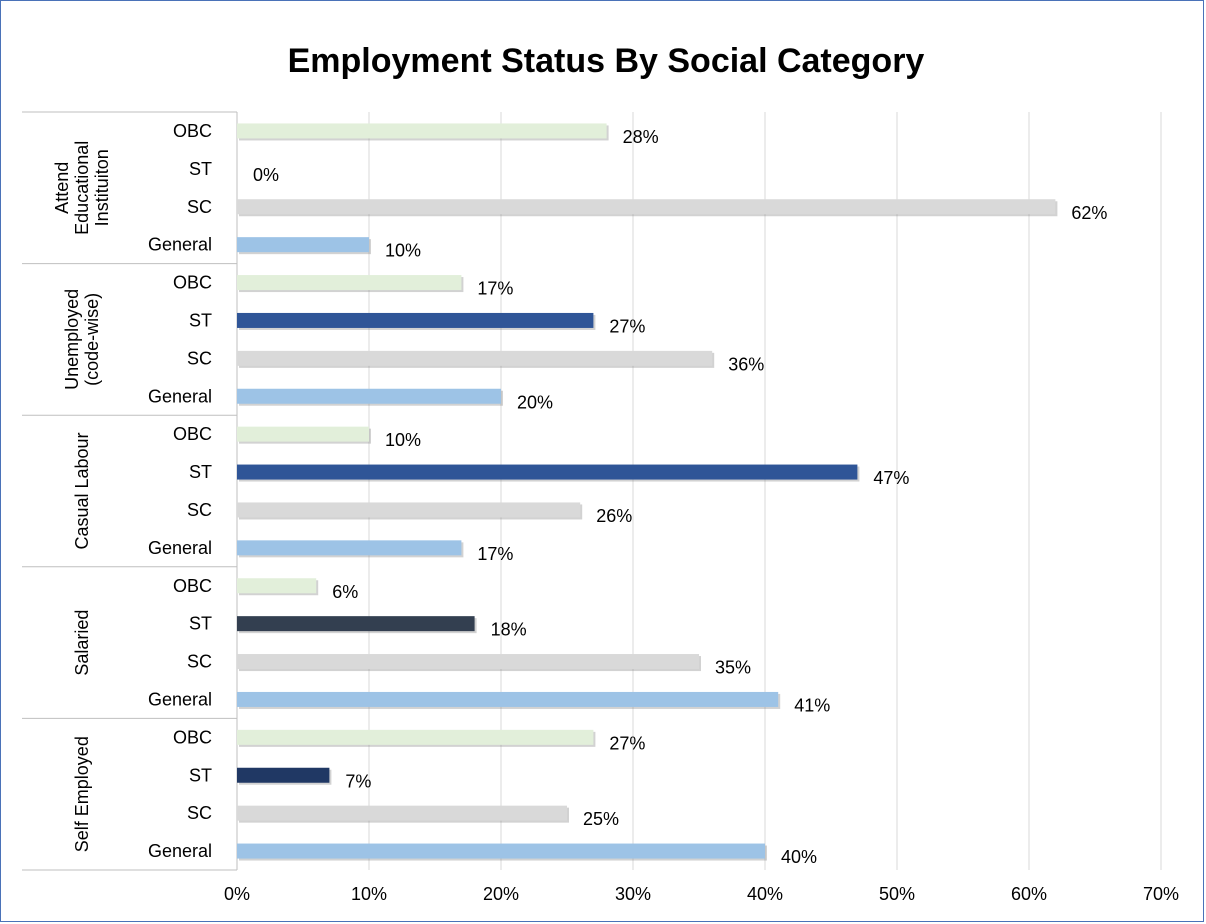  What do you see at coordinates (237, 894) in the screenshot?
I see `x-tick-label: 0%` at bounding box center [237, 894].